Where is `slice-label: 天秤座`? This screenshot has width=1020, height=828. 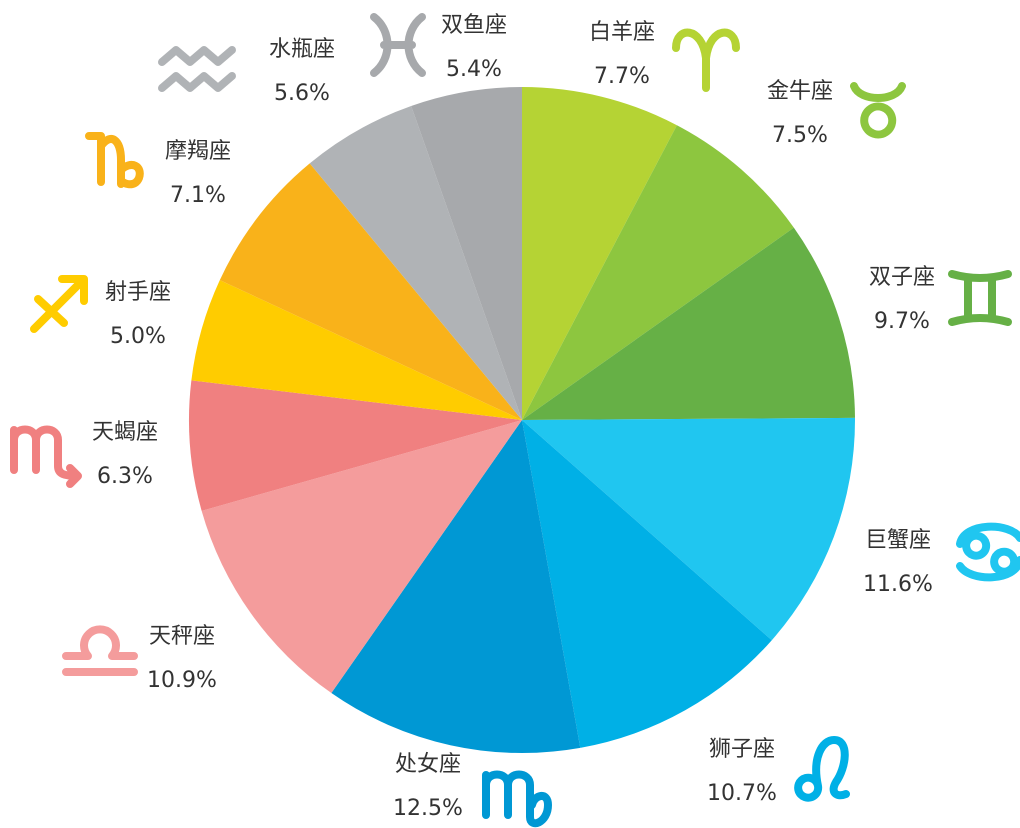 slice-label: 天秤座 is located at coordinates (182, 636).